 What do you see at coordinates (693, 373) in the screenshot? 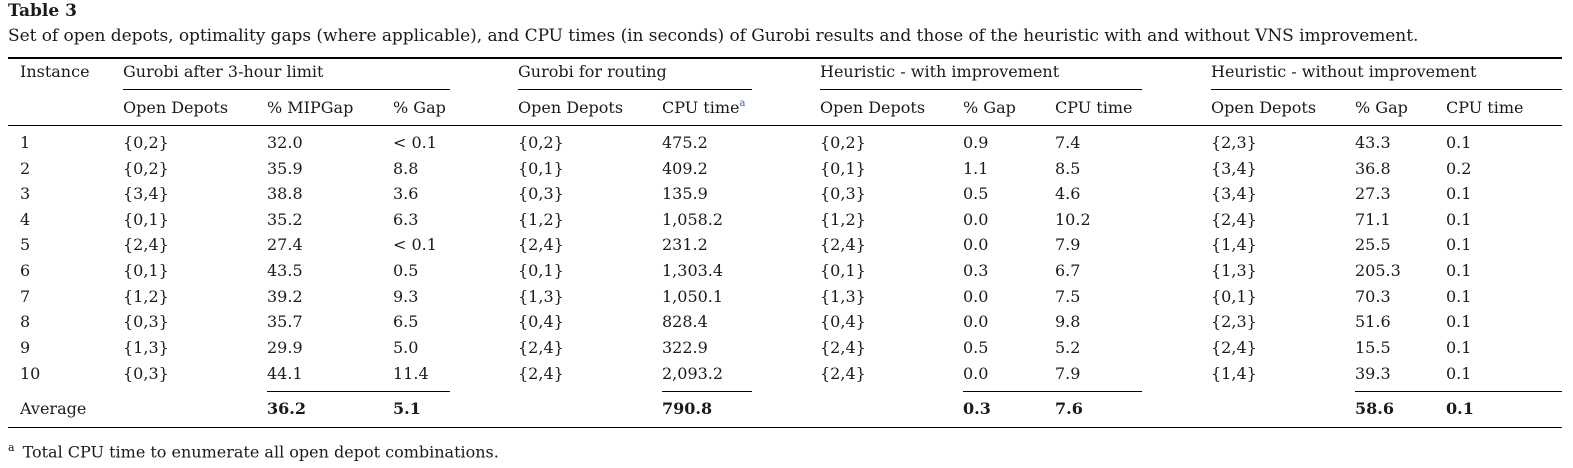
I see `table-cell: 2,093.2` at bounding box center [693, 373].